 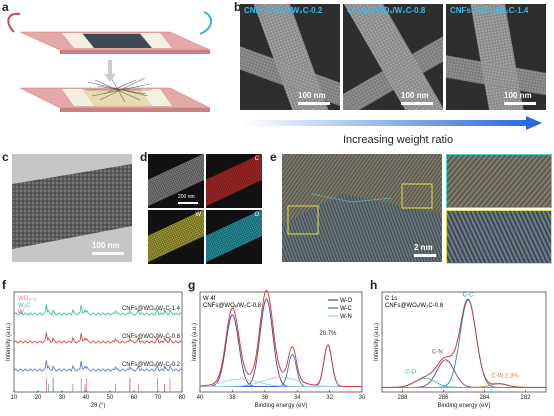 What do you see at coordinates (256, 159) in the screenshot?
I see `edx-element-label: C` at bounding box center [256, 159].